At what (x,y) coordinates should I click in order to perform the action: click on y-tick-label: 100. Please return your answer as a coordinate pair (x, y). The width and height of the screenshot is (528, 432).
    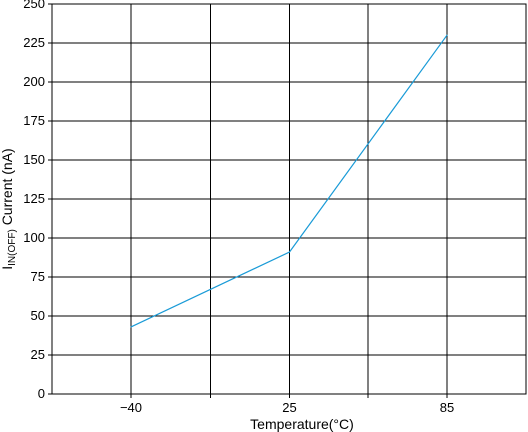
    Looking at the image, I should click on (34, 237).